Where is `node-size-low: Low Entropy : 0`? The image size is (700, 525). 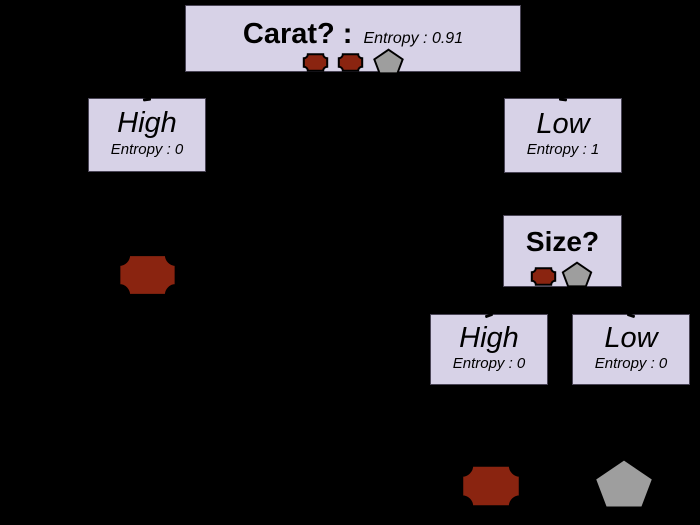 node-size-low: Low Entropy : 0 is located at coordinates (631, 348).